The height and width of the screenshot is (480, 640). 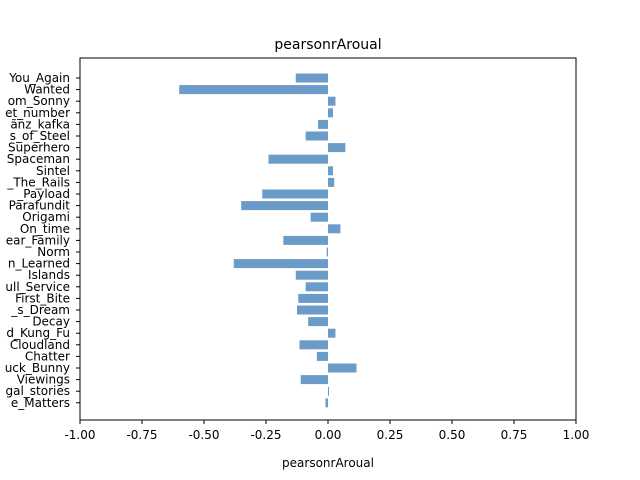 What do you see at coordinates (47, 90) in the screenshot?
I see `y-tick-label: Wanted` at bounding box center [47, 90].